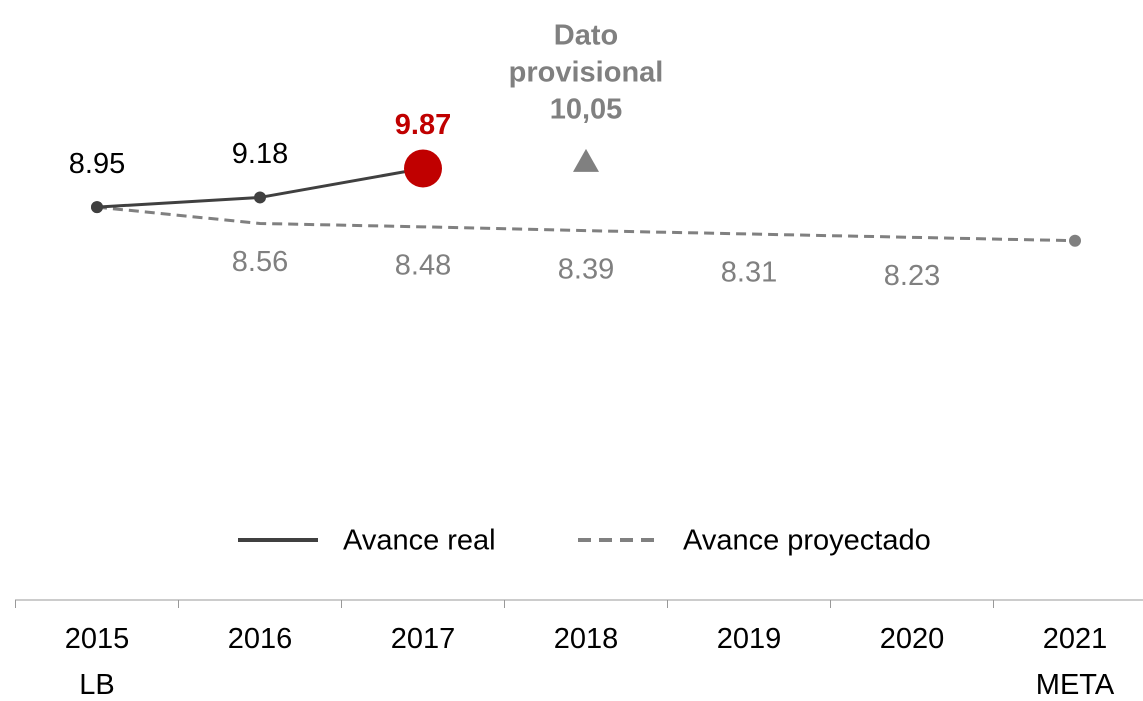 This screenshot has height=701, width=1143. I want to click on legend-label: Avance proyectado, so click(807, 541).